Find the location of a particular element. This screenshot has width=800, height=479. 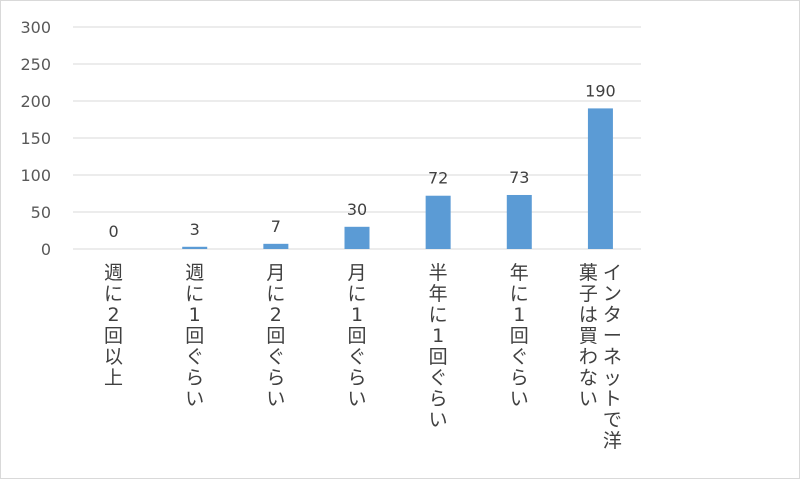

y-tick-label: 0 is located at coordinates (46, 249).